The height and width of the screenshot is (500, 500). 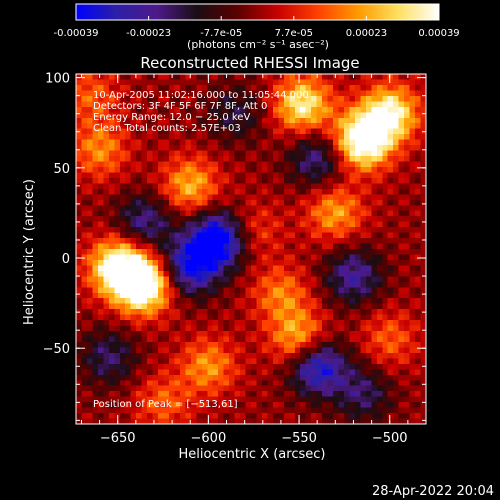 I want to click on date-stamp: 28-Apr-2022 20:04, so click(x=433, y=491).